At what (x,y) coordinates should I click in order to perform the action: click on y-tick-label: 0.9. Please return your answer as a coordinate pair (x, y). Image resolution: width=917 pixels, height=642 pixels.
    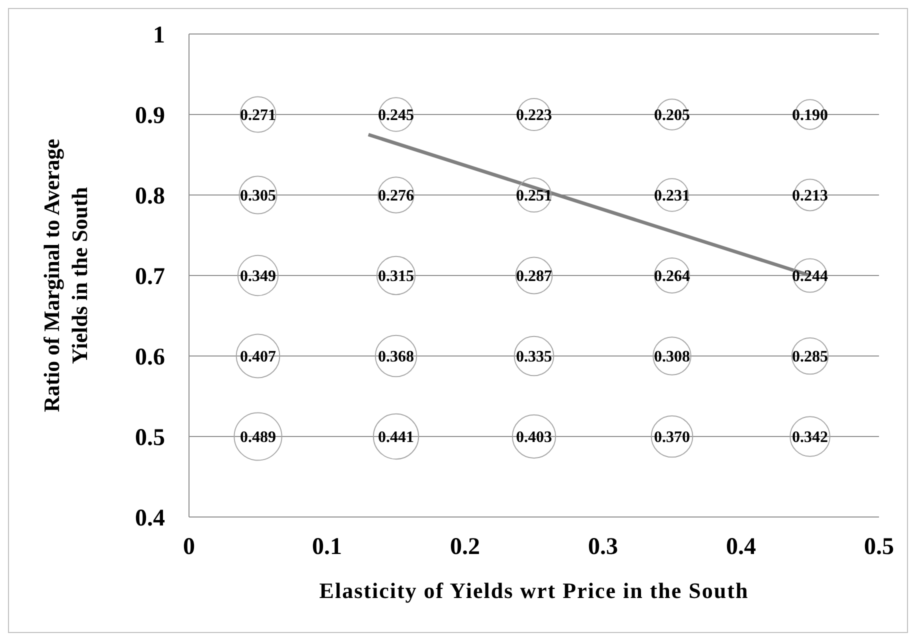
    Looking at the image, I should click on (150, 116).